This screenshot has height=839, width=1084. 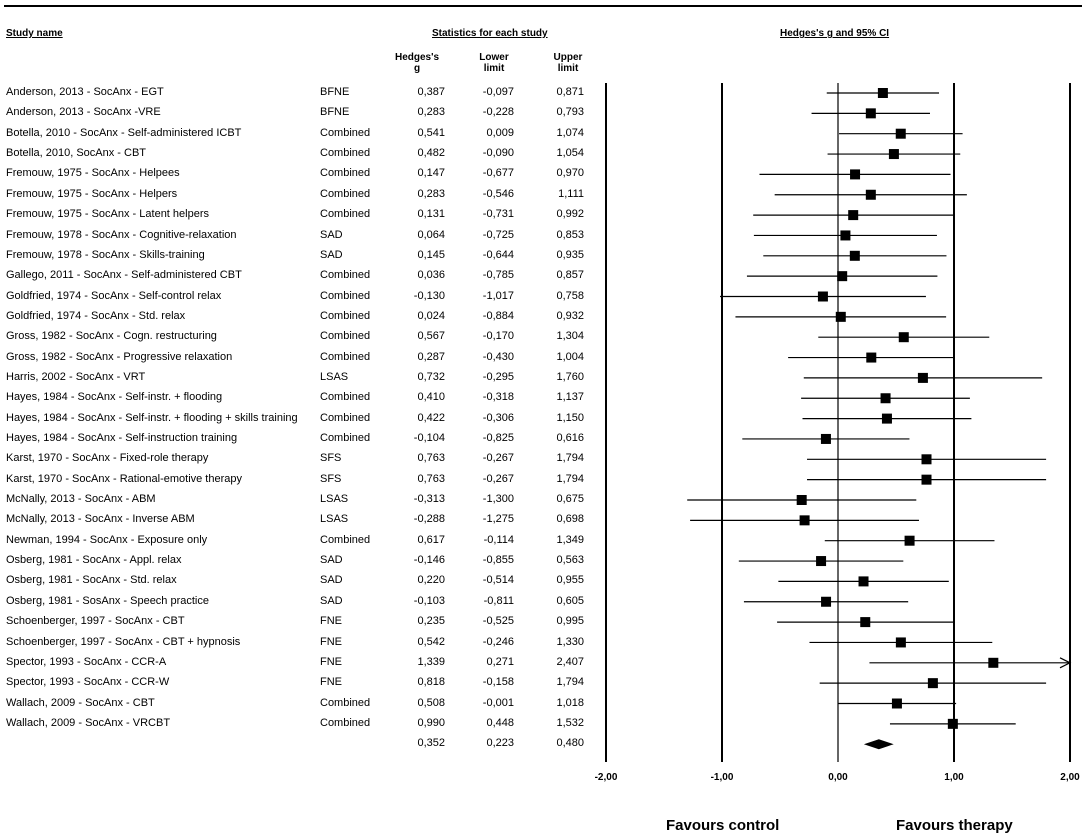 I want to click on favours-control-label: Favours control, so click(x=723, y=825).